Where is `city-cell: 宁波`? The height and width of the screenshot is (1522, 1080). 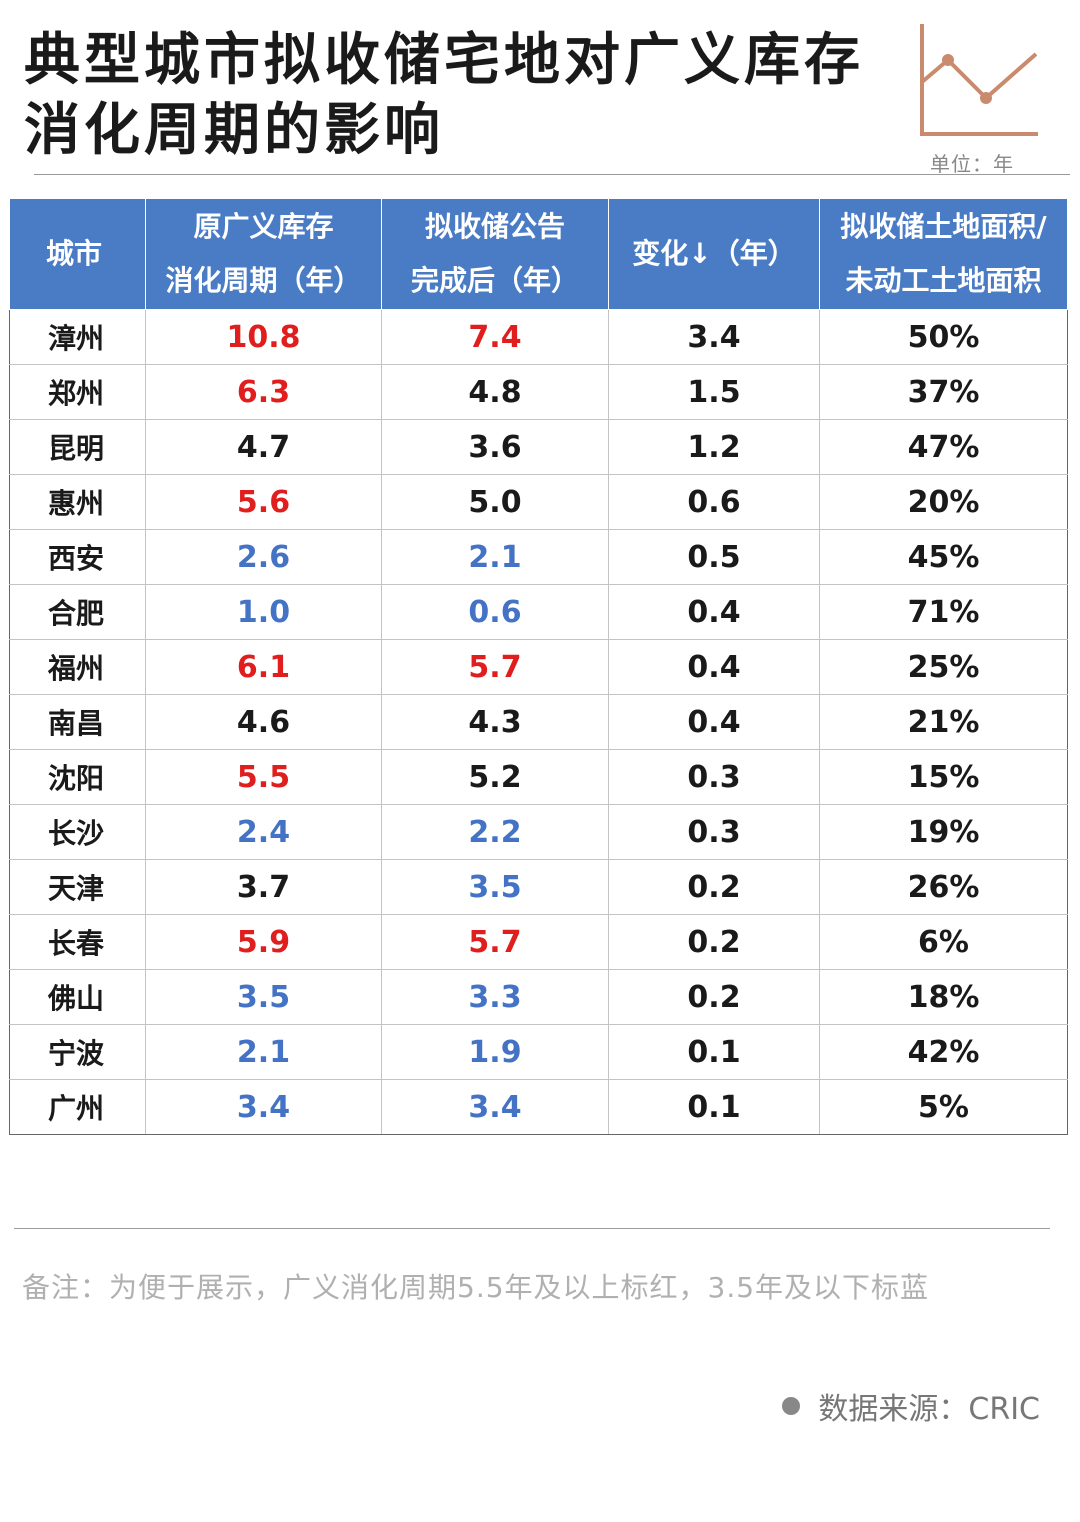 city-cell: 宁波 is located at coordinates (77, 1052).